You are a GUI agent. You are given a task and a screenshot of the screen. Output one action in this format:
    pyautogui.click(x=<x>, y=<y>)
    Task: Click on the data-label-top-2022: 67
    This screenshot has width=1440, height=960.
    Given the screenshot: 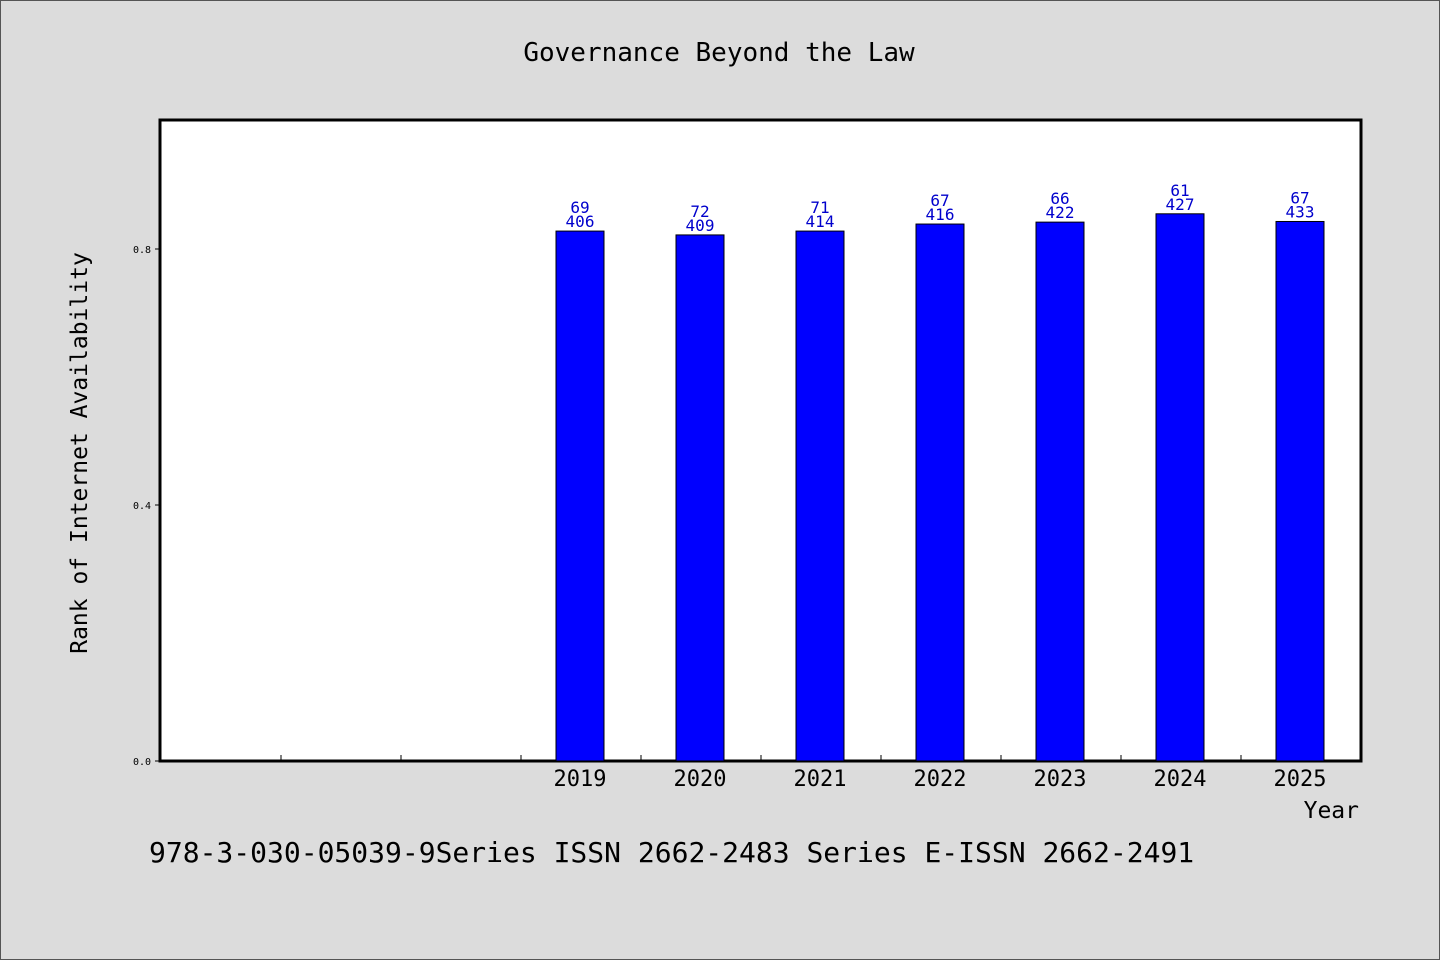 What is the action you would take?
    pyautogui.click(x=939, y=200)
    